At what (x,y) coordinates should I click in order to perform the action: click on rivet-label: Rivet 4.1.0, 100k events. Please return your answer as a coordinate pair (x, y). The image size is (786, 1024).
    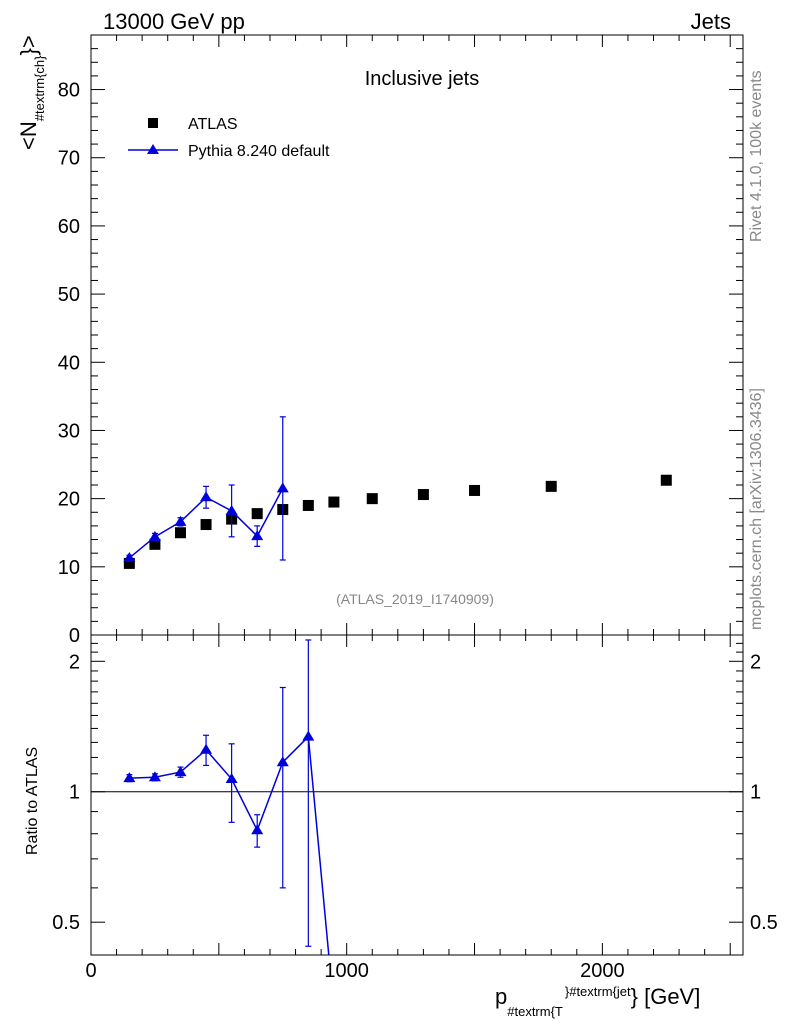
    Looking at the image, I should click on (756, 156).